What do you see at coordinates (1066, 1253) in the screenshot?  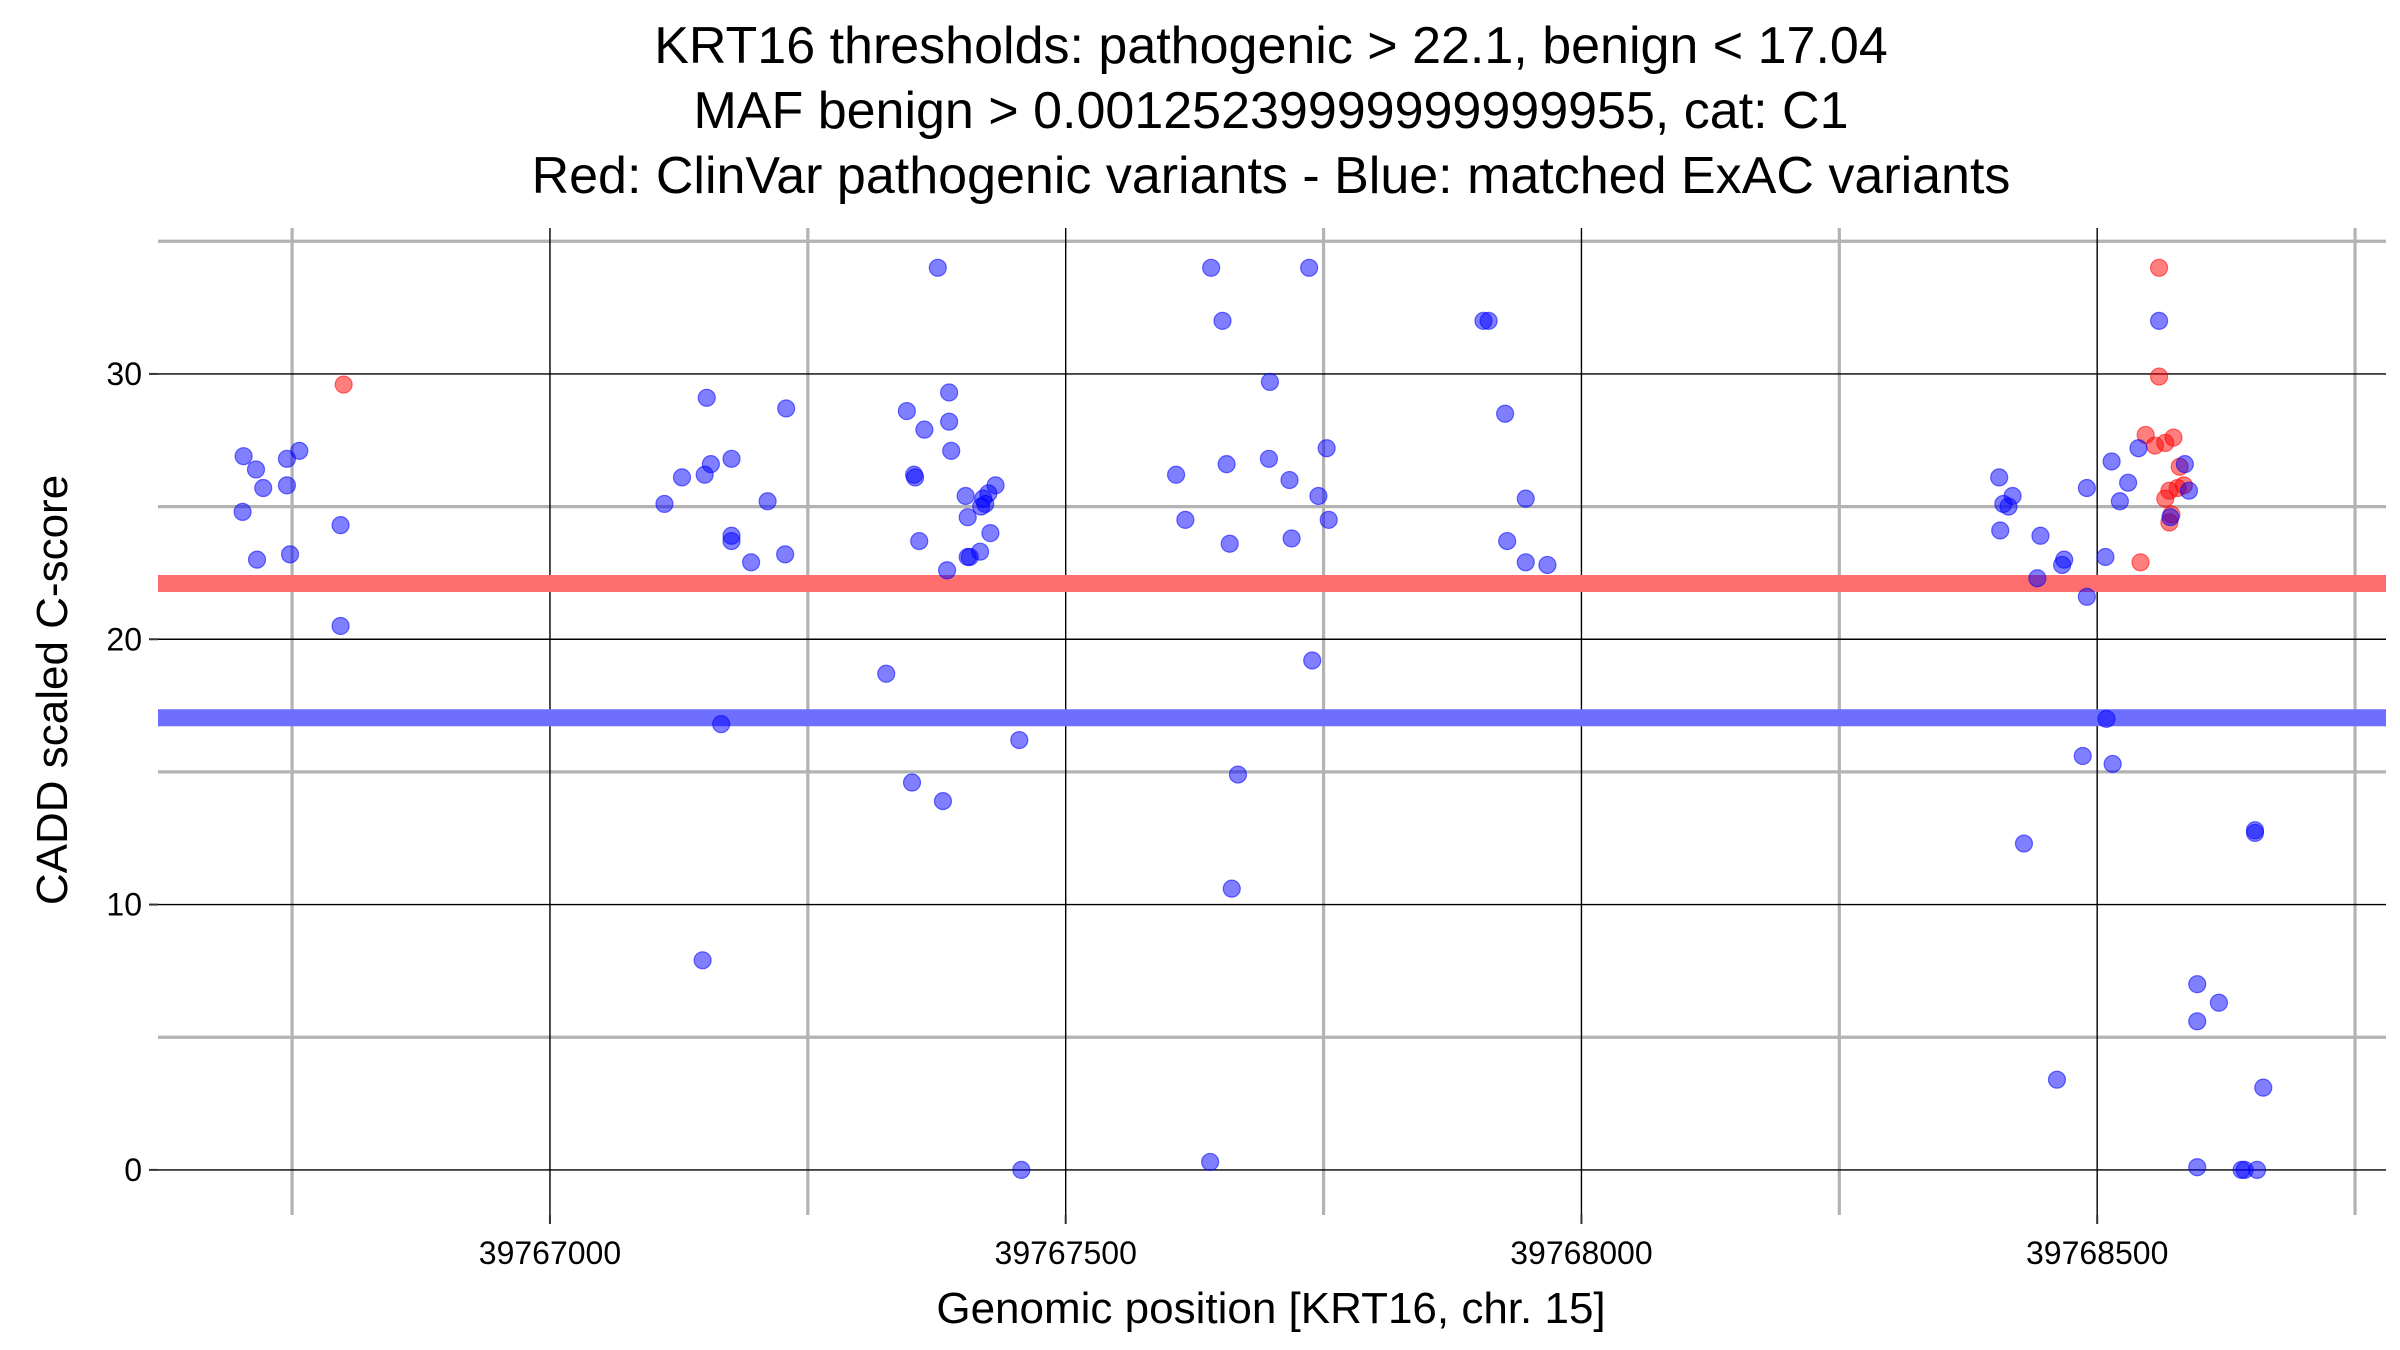 I see `x-tick-label: 39767500` at bounding box center [1066, 1253].